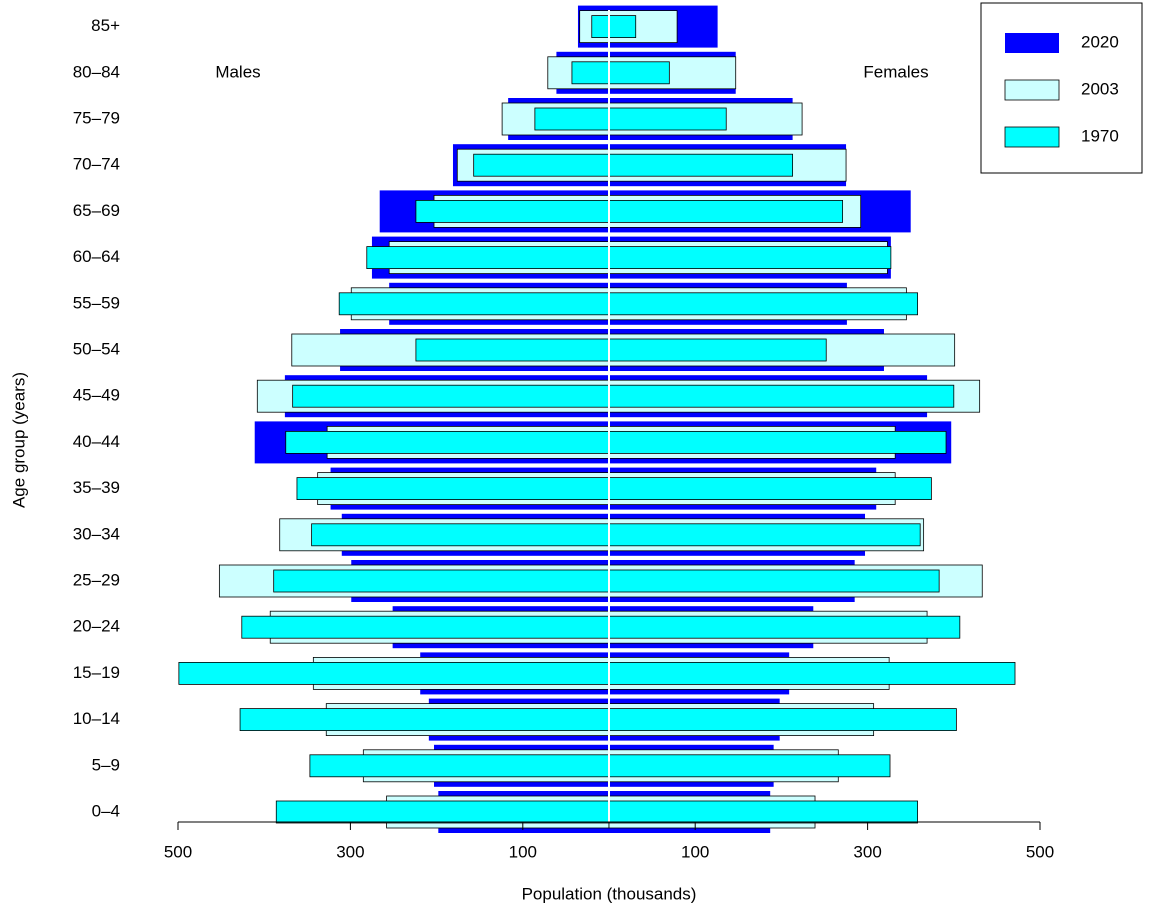 Image resolution: width=1151 pixels, height=915 pixels. Describe the element at coordinates (96, 487) in the screenshot. I see `y-tick-label: 35–39` at that location.